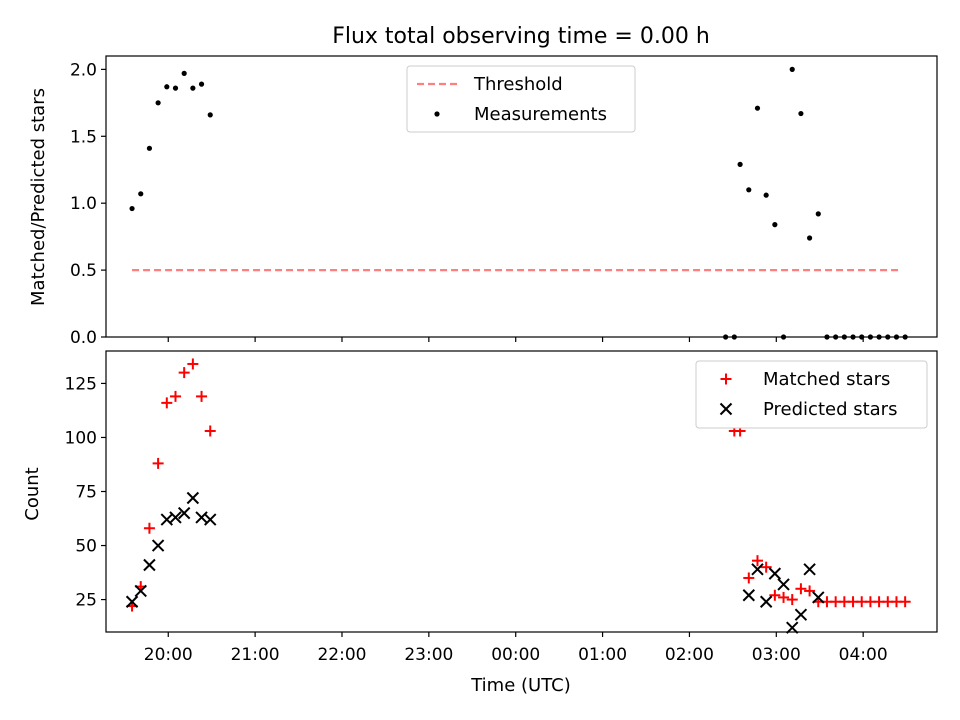 This screenshot has height=720, width=960. I want to click on top-y-axis: 0.0 0.5 1.0 1.5 2.0, so click(88, 204).